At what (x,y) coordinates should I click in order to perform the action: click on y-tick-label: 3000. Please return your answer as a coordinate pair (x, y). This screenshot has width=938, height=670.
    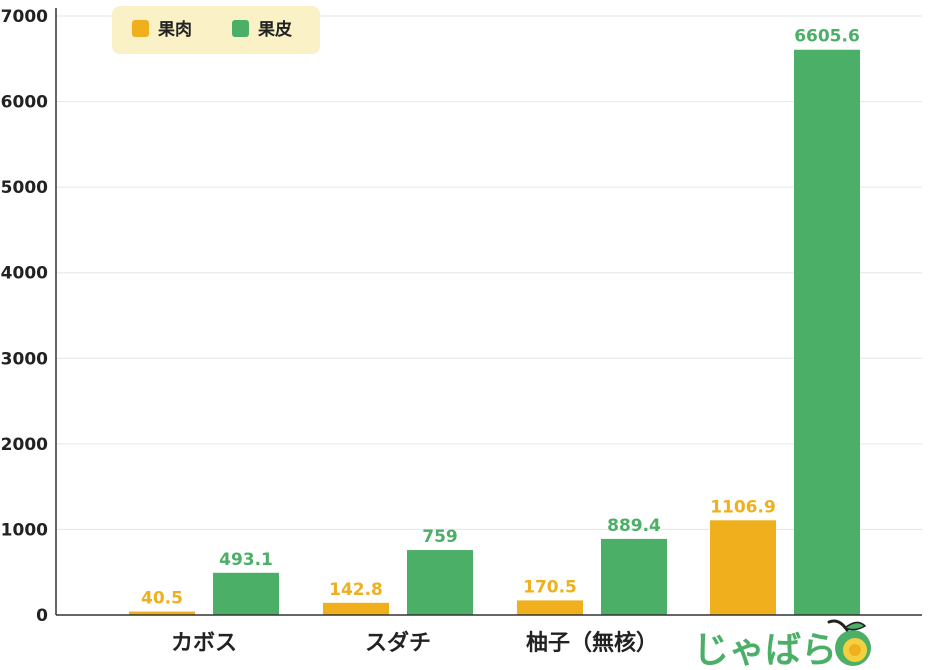
    Looking at the image, I should click on (24, 359).